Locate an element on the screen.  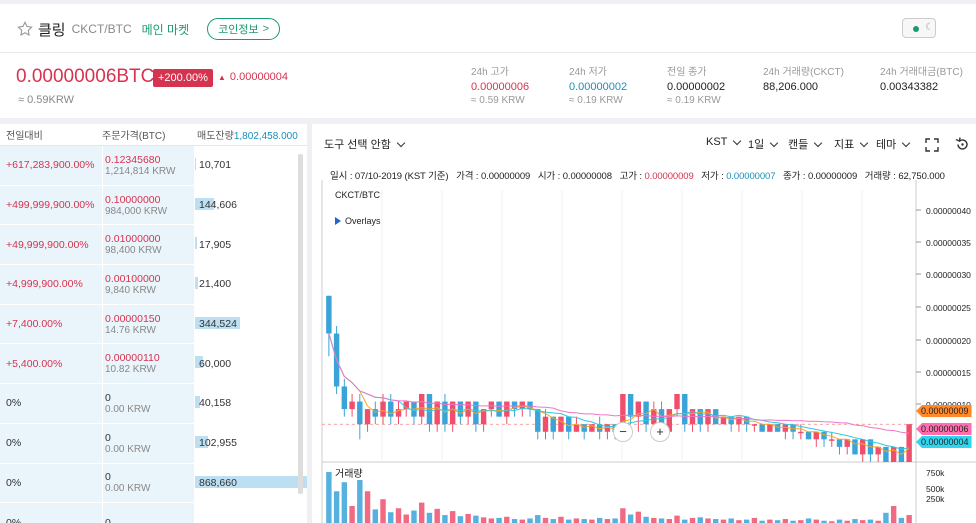
ohlc-price: 0.00000009 is located at coordinates (506, 176).